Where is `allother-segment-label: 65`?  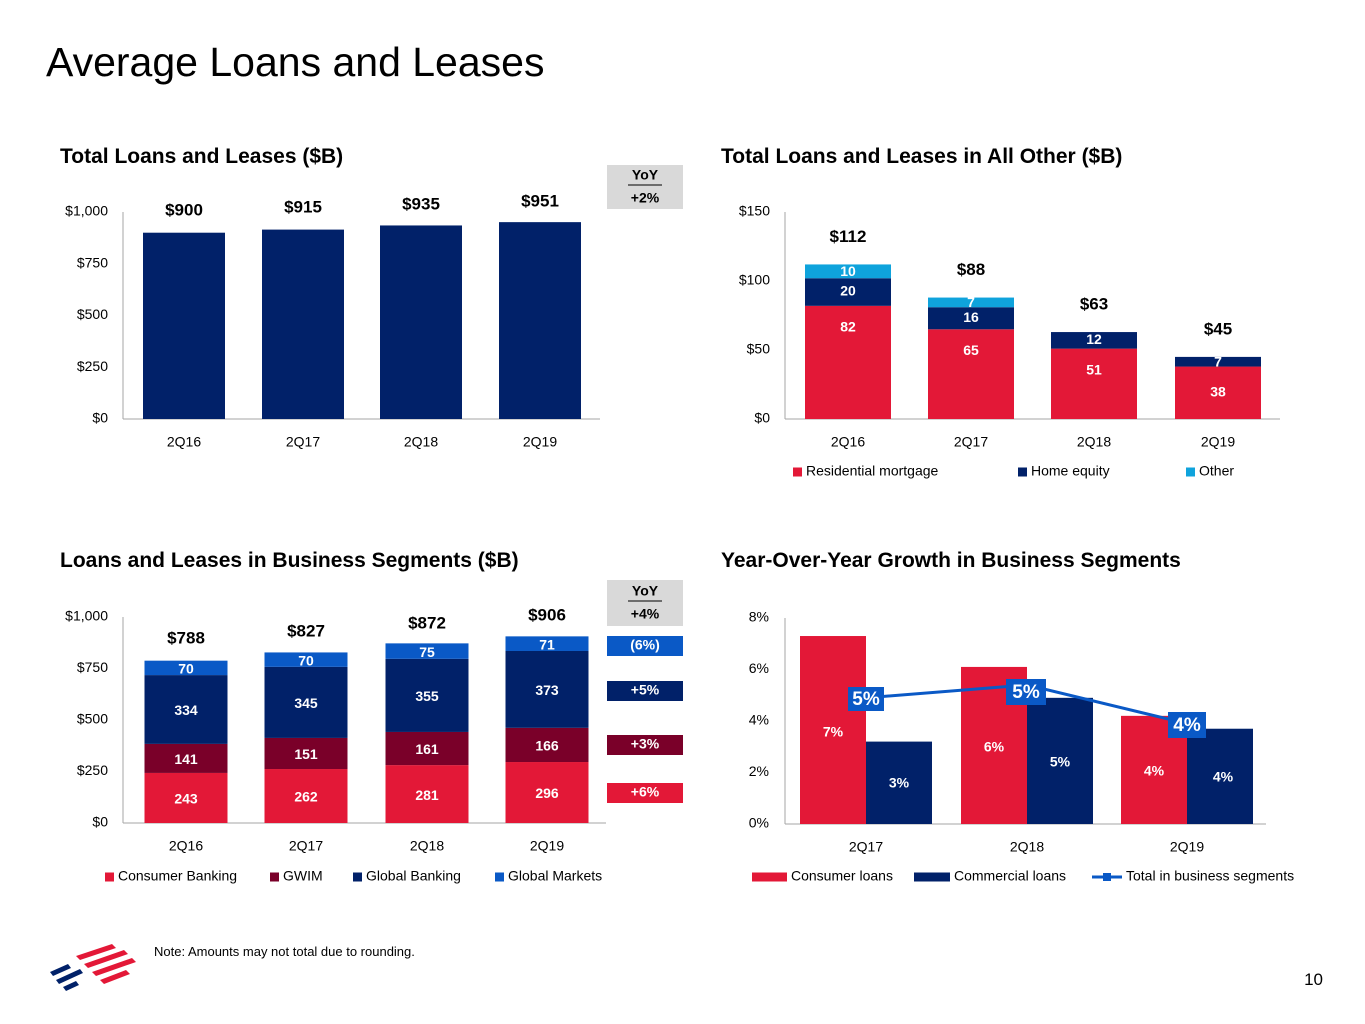
allother-segment-label: 65 is located at coordinates (971, 350).